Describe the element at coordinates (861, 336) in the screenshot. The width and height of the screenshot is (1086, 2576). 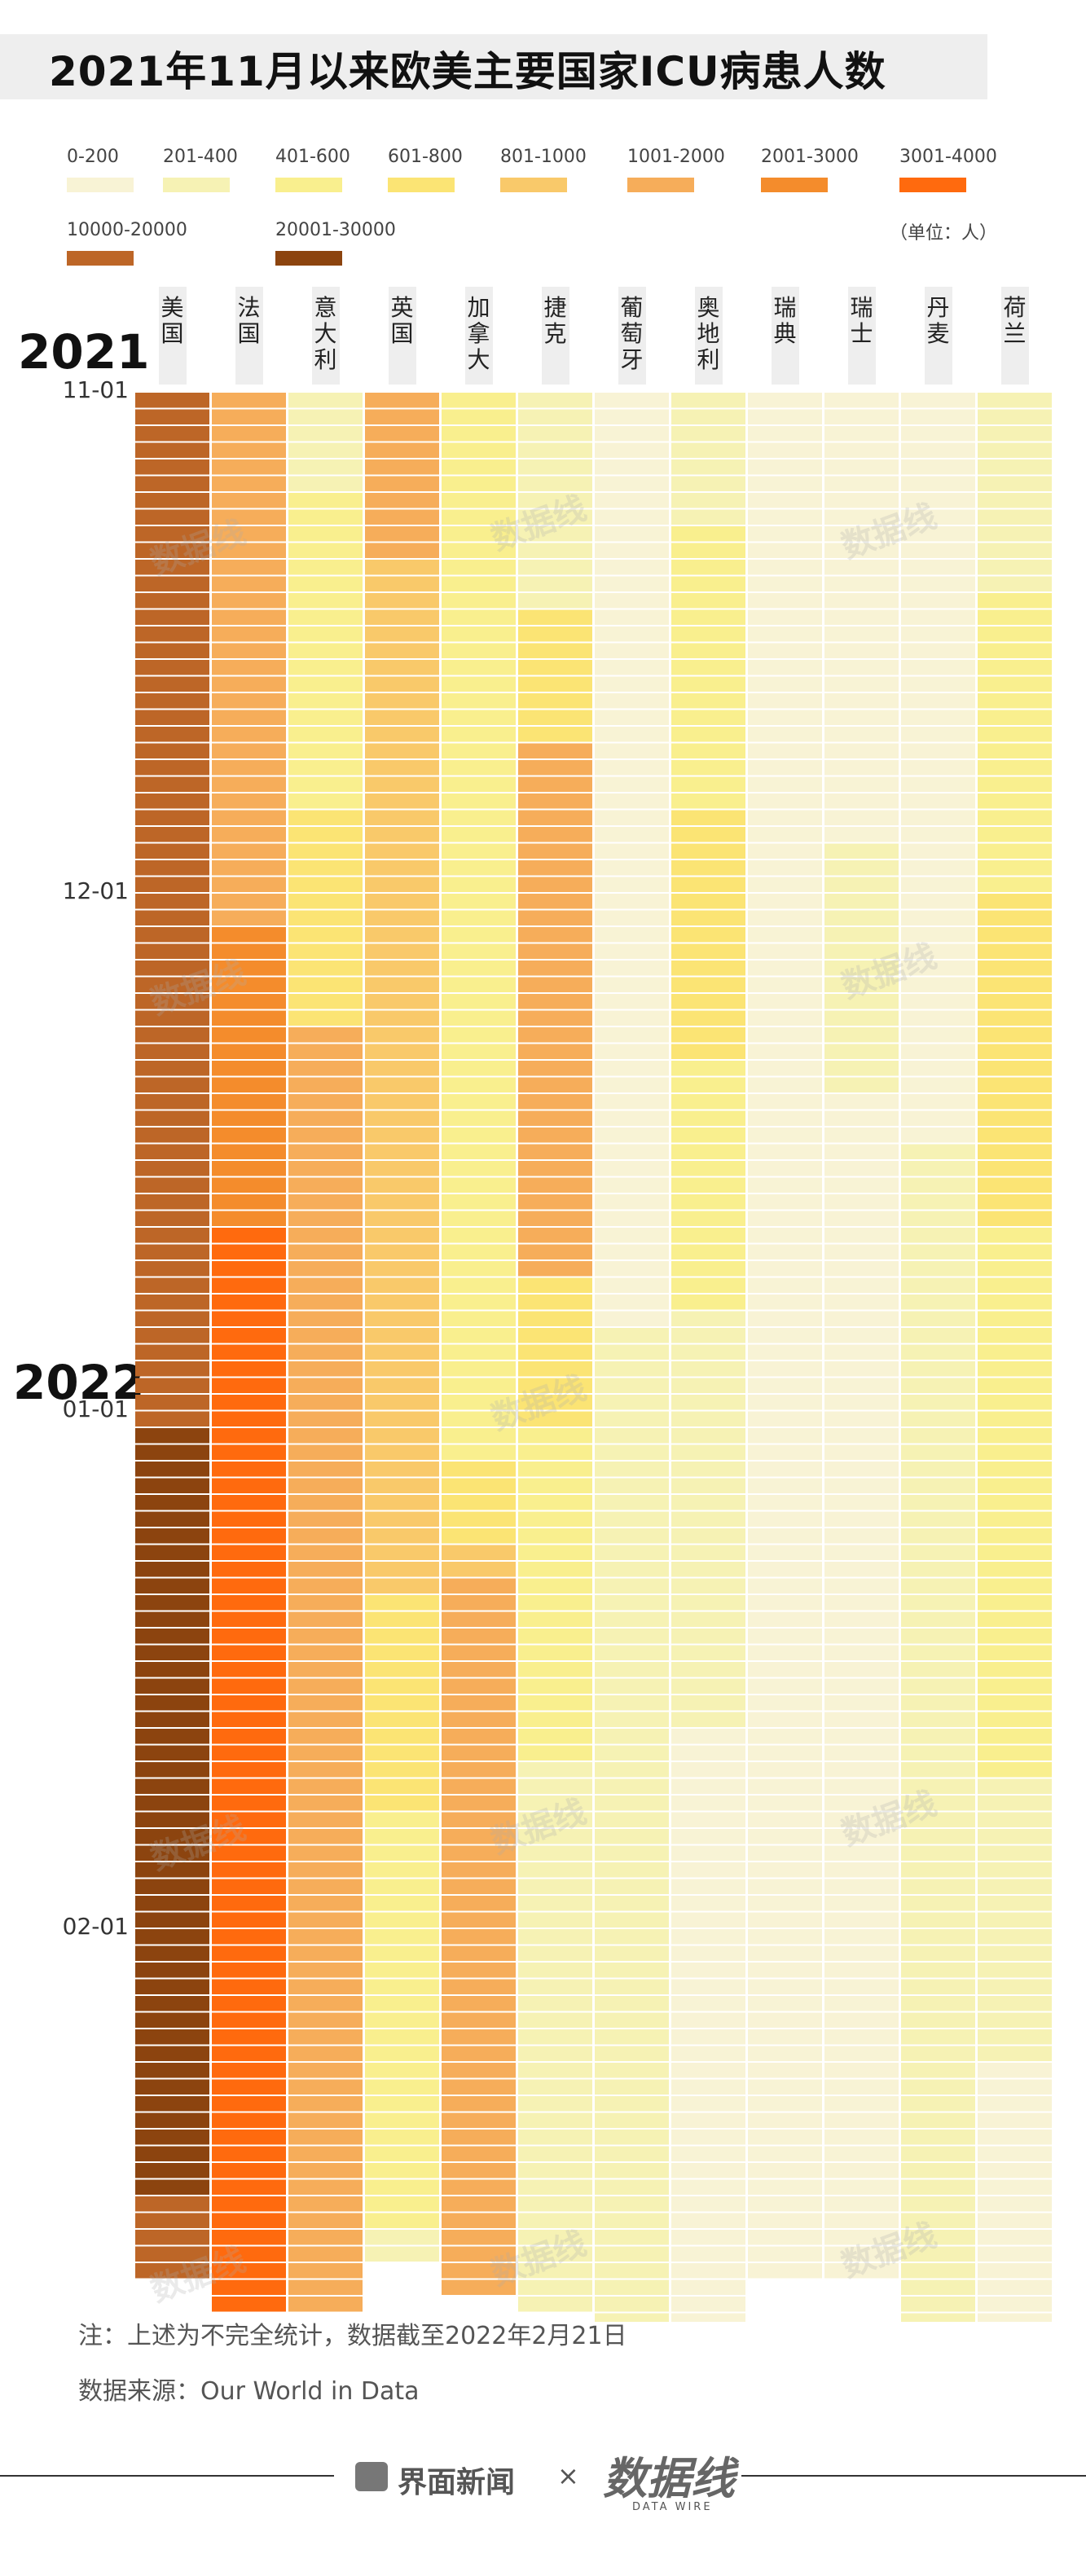
I see `country-header-bg` at that location.